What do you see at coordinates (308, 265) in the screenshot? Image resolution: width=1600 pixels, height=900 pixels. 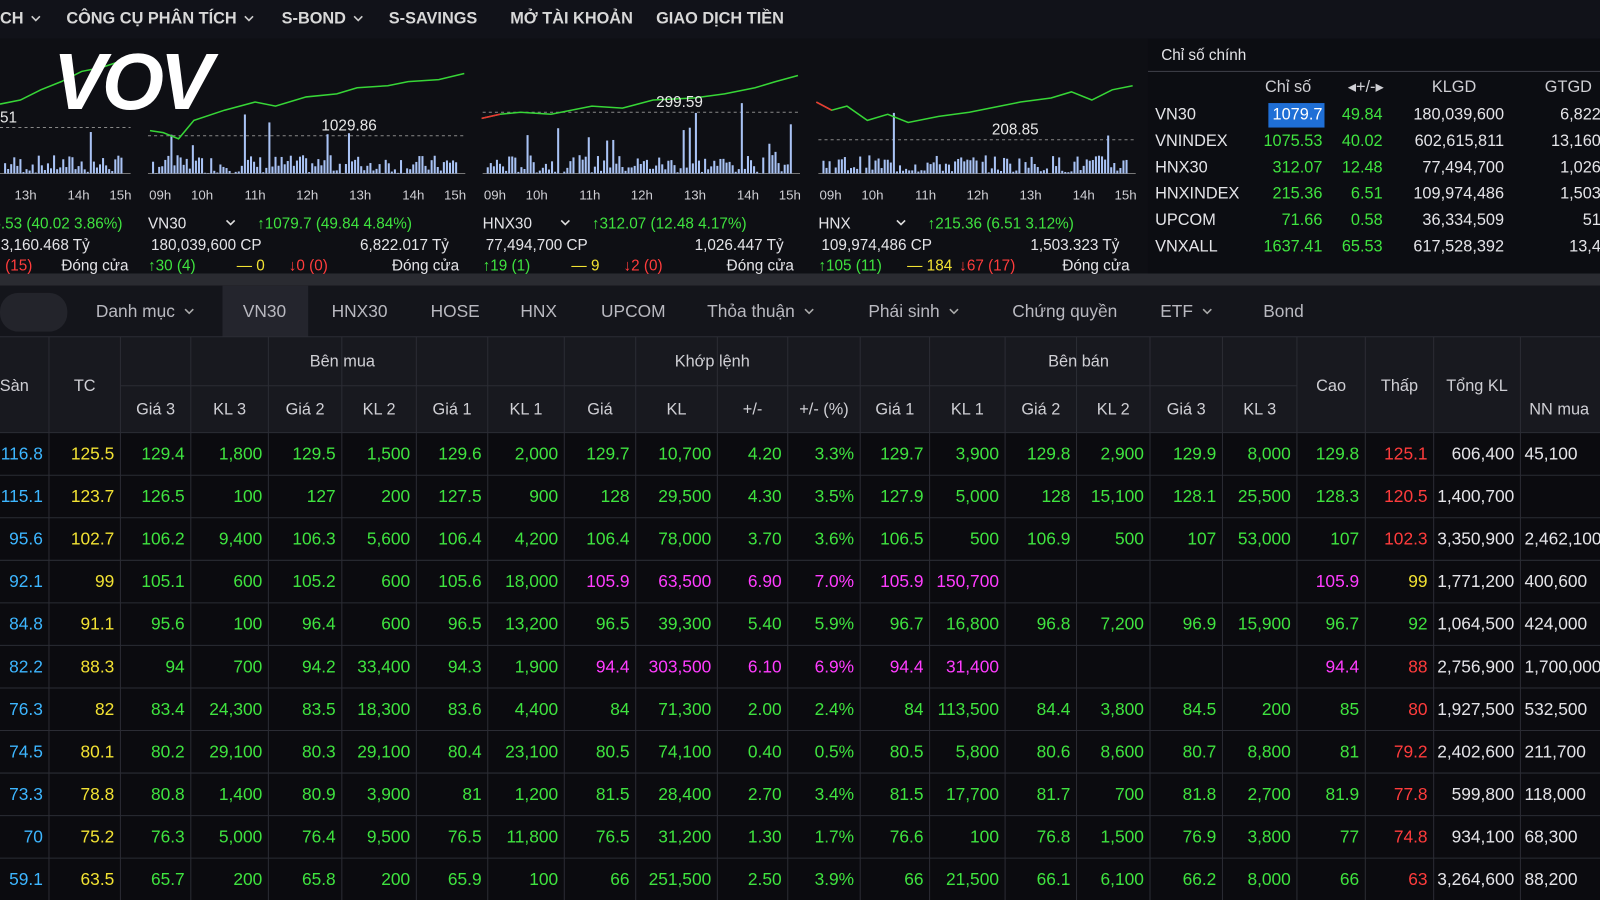 I see `panel-down: ↓0 (0)` at bounding box center [308, 265].